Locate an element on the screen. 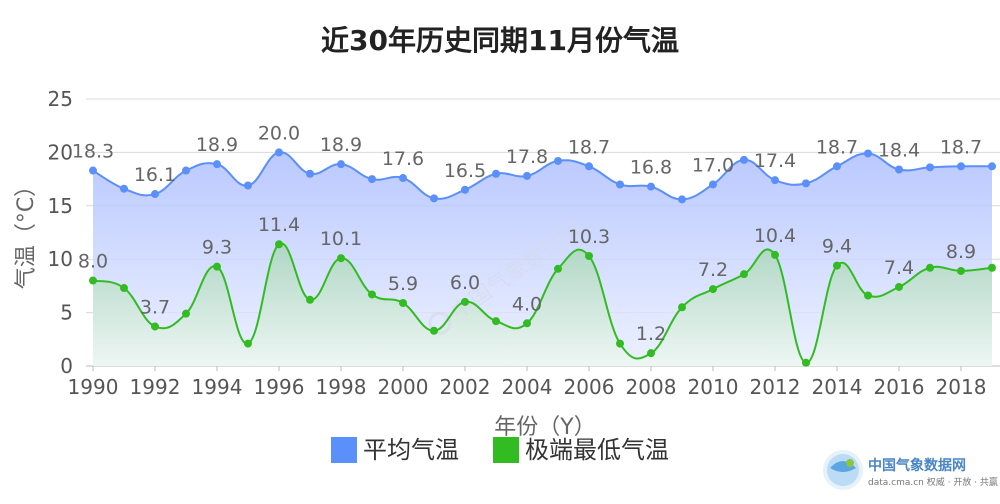  data-label-min: 1.2 is located at coordinates (651, 334).